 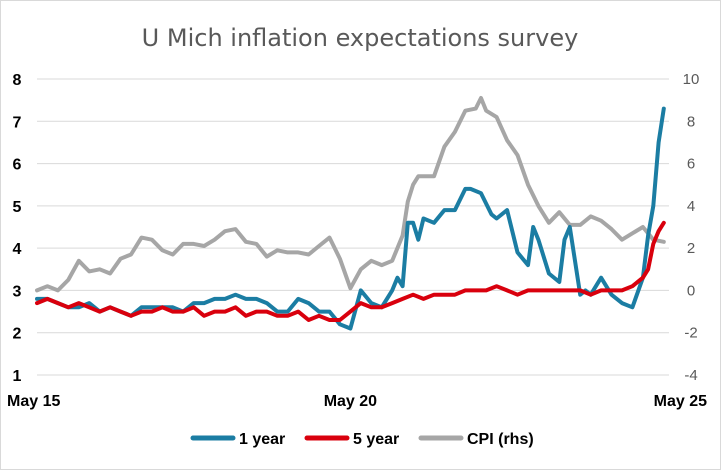 What do you see at coordinates (690, 375) in the screenshot?
I see `y-tick-label-right: -4` at bounding box center [690, 375].